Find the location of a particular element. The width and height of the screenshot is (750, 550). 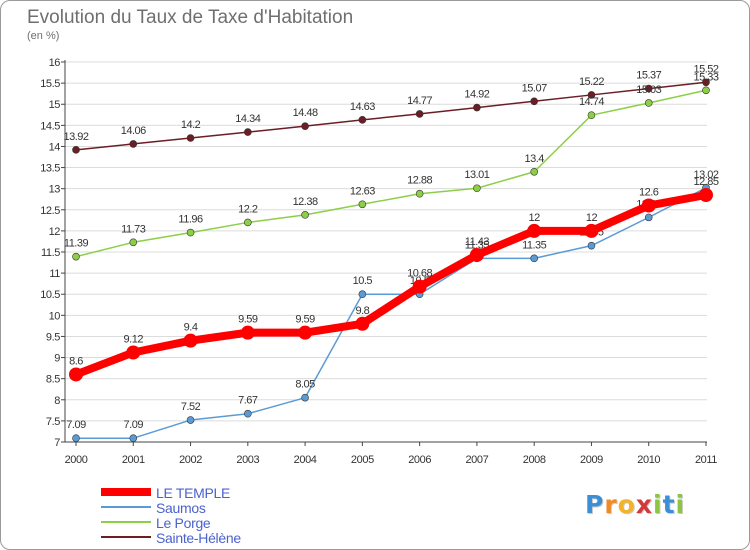

x-tick-label: 2010 is located at coordinates (648, 460).